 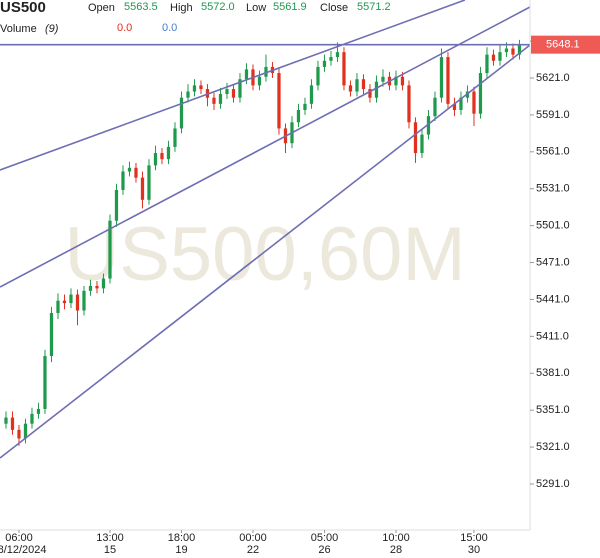 What do you see at coordinates (396, 538) in the screenshot?
I see `x-tick-label: 10:00` at bounding box center [396, 538].